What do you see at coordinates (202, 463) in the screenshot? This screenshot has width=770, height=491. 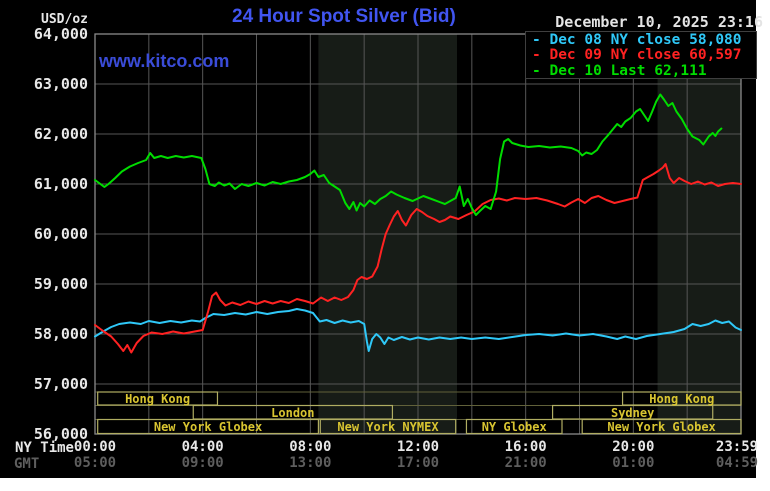 I see `x-tick-gmt: 09:00` at bounding box center [202, 463].